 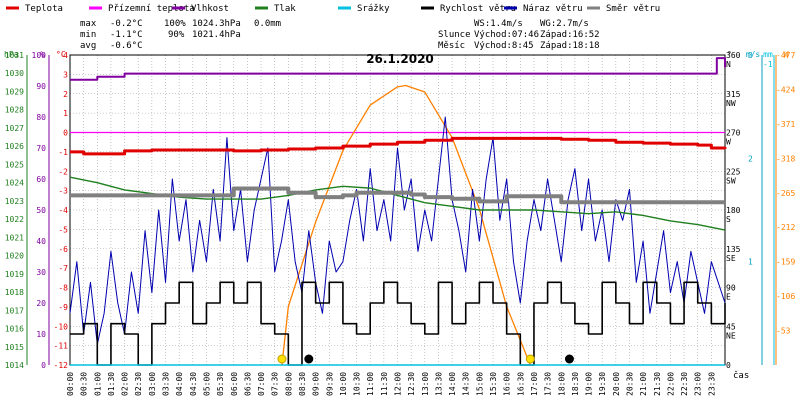 I want to click on x-tick: 22:00, so click(x=670, y=384).